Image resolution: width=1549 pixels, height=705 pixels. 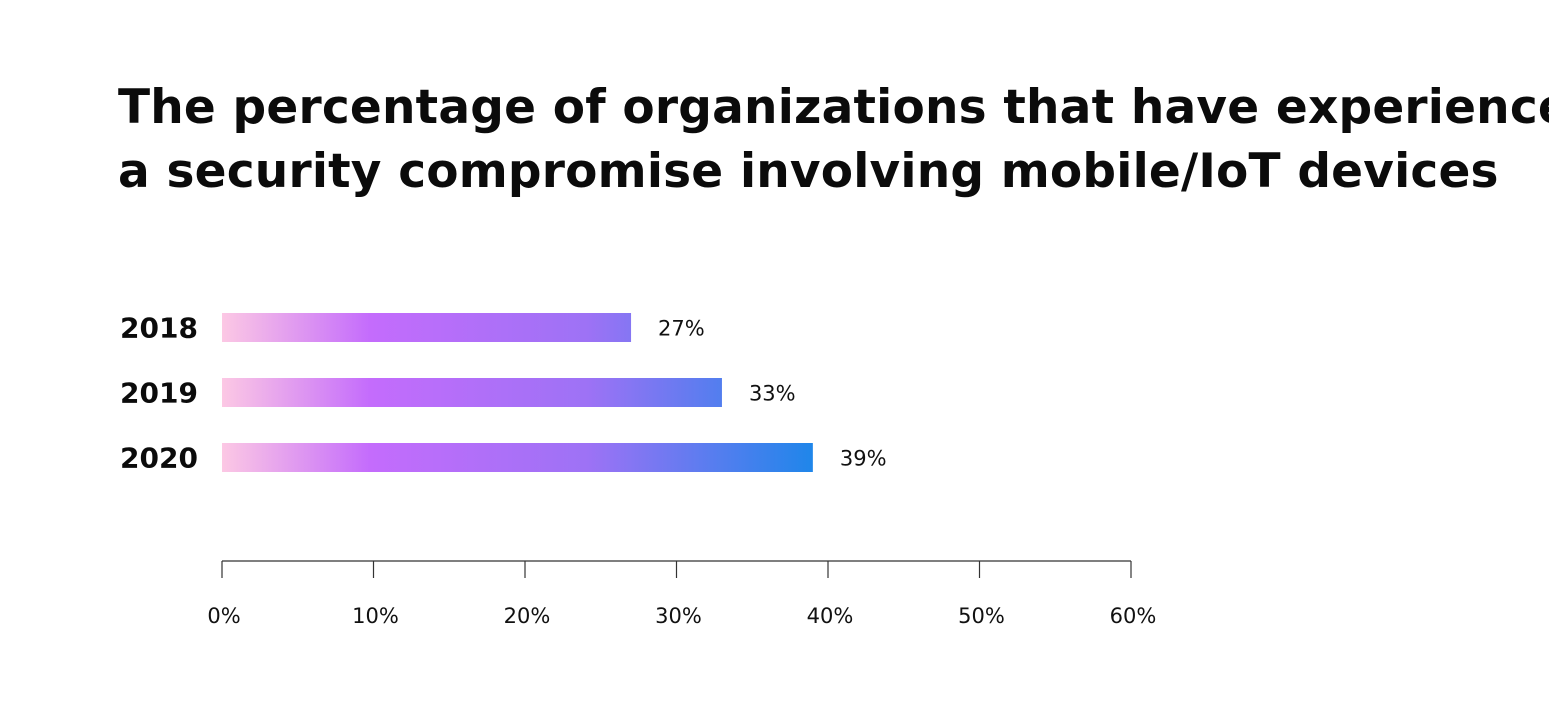 I want to click on x-tick-label-20: 20%, so click(x=527, y=616).